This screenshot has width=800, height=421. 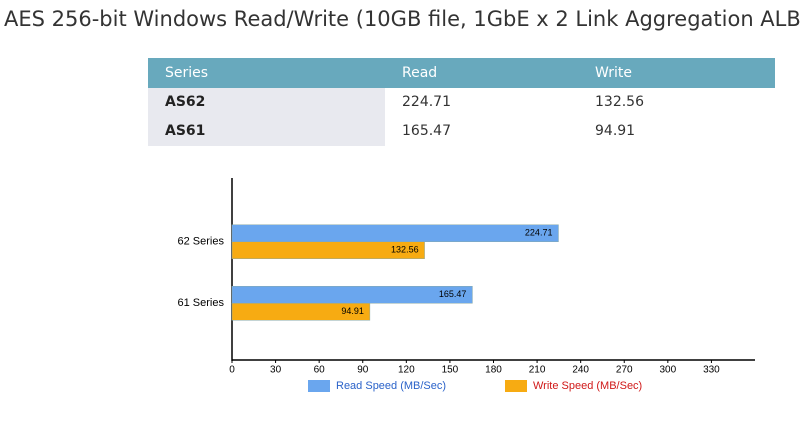 What do you see at coordinates (580, 370) in the screenshot?
I see `x-tick-label: 240` at bounding box center [580, 370].